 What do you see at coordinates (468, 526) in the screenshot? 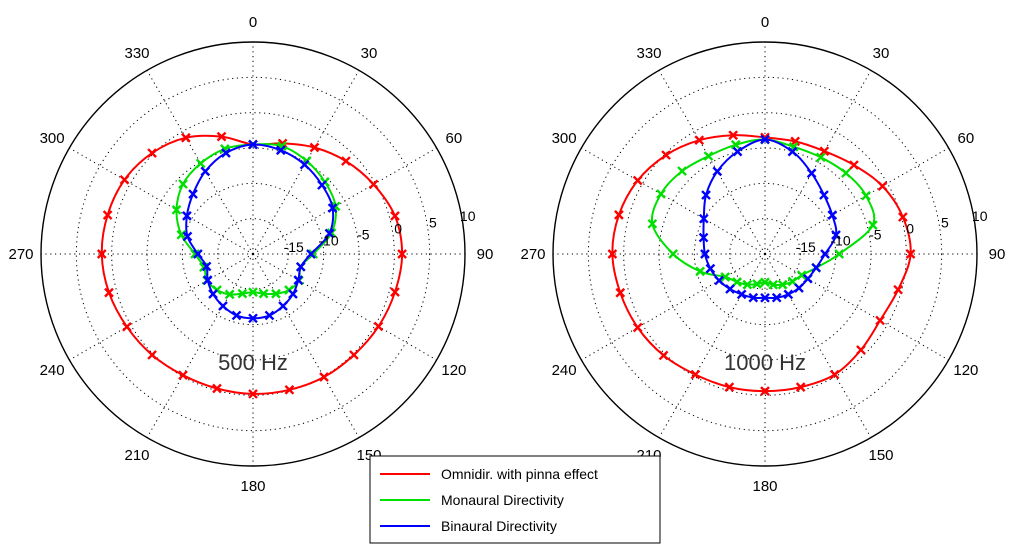
I see `legend-item-binaural: Binaural Directivity` at bounding box center [468, 526].